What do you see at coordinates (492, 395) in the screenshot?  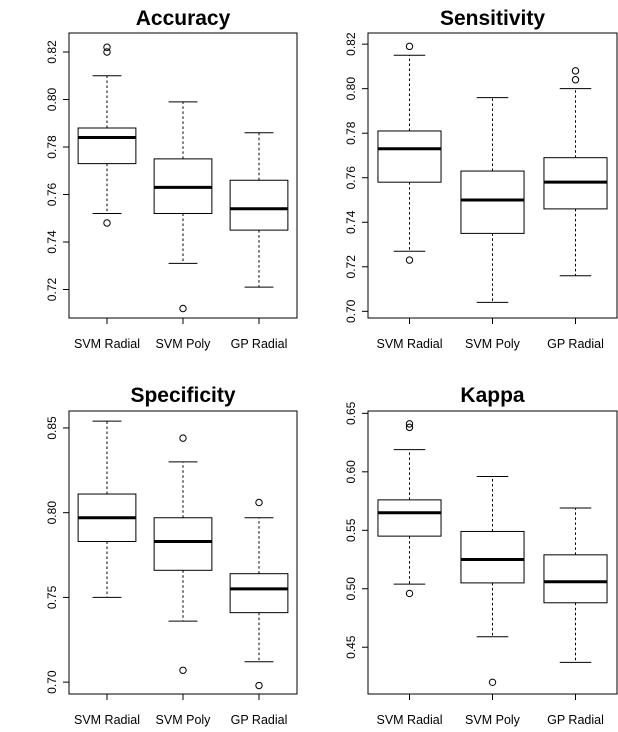 I see `chart-title: Kappa` at bounding box center [492, 395].